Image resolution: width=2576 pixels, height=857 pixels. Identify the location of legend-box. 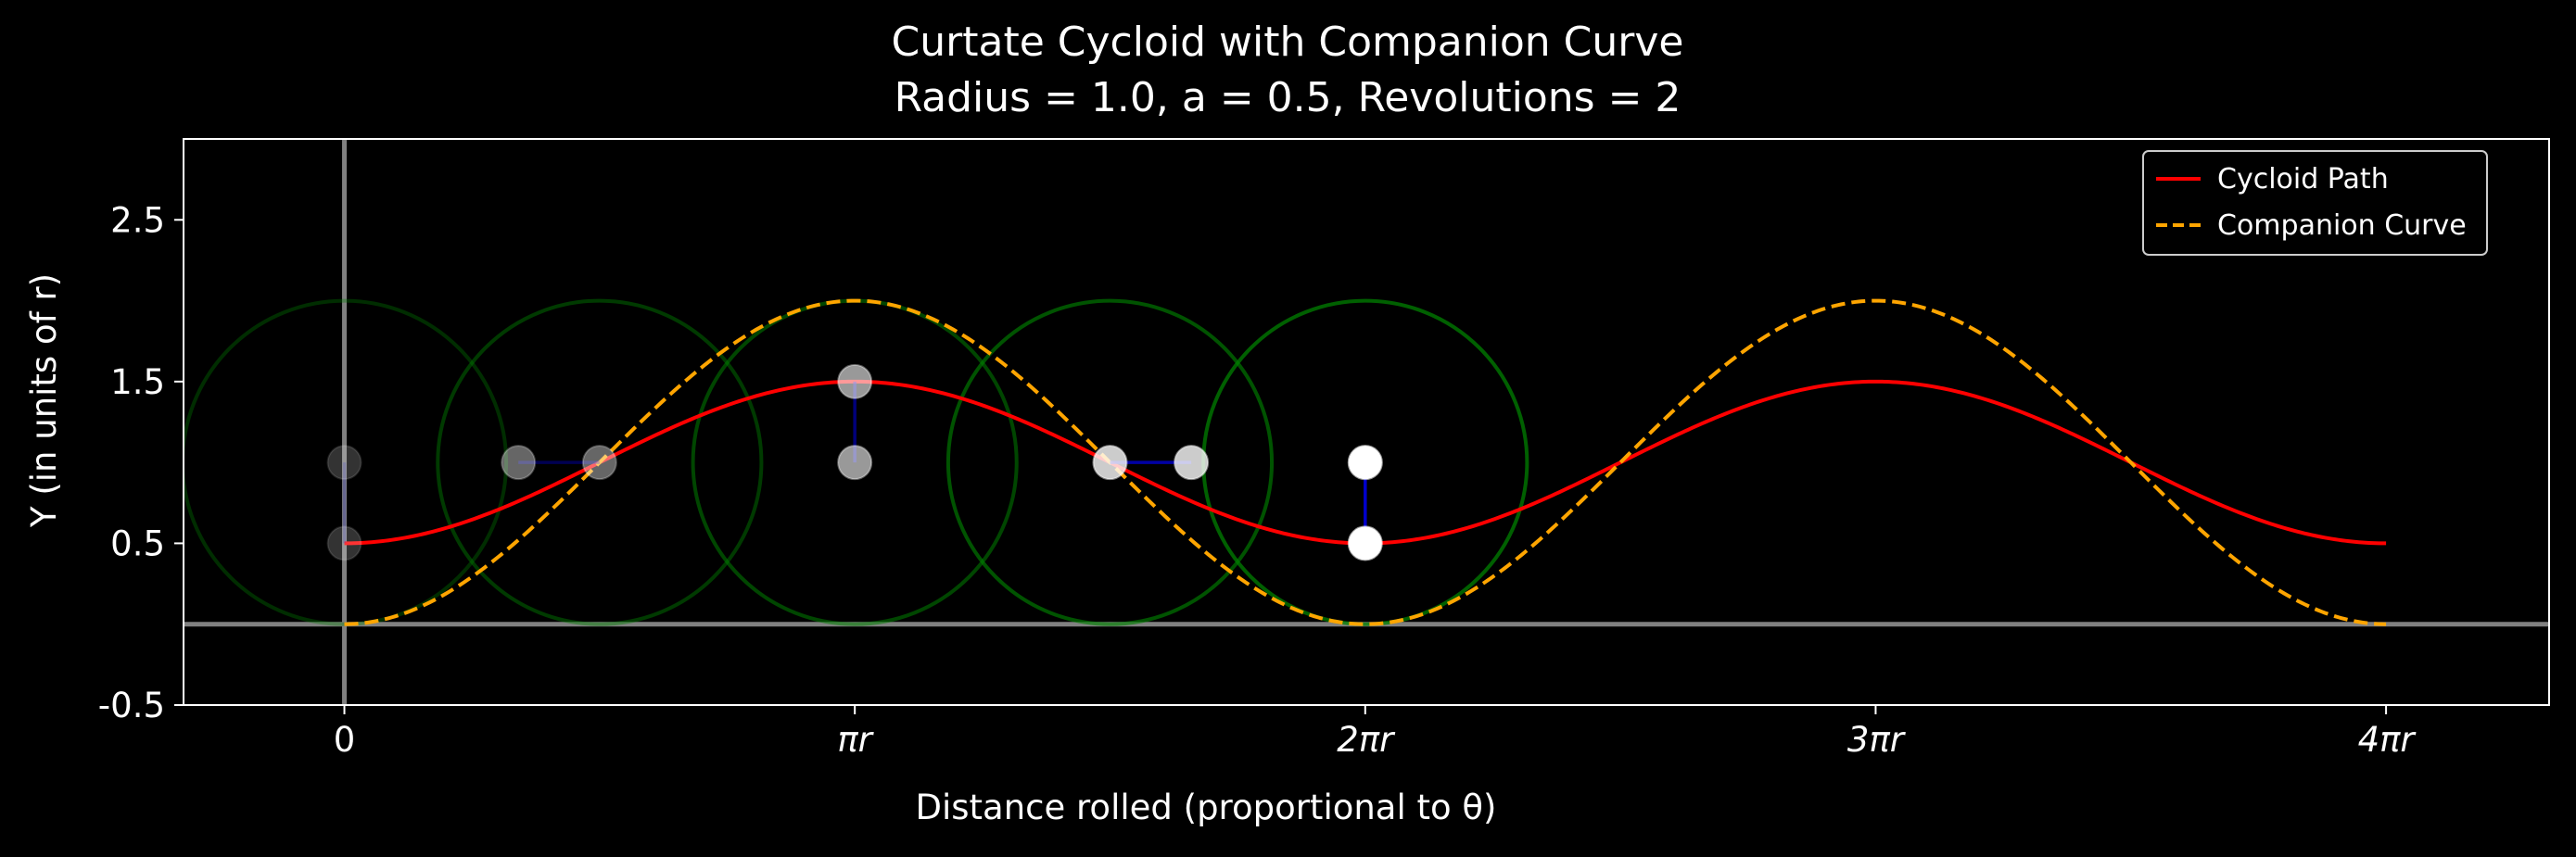
(2315, 203).